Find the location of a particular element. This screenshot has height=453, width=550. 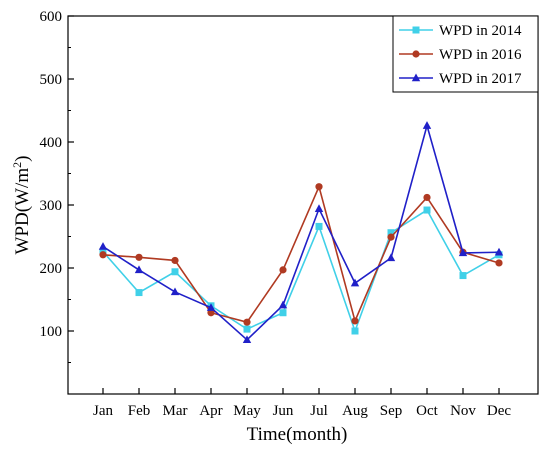

x-axis-ticks: Jan Feb Mar Apr May Jun Jul Aug Sep Oct Nov Dec is located at coordinates (302, 403).